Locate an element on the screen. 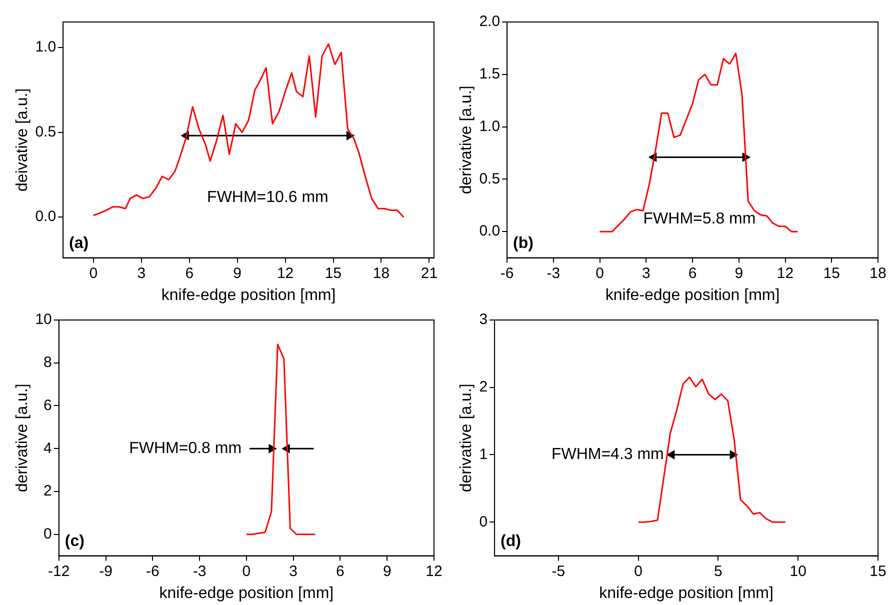  annotation: (a) is located at coordinates (79, 243).